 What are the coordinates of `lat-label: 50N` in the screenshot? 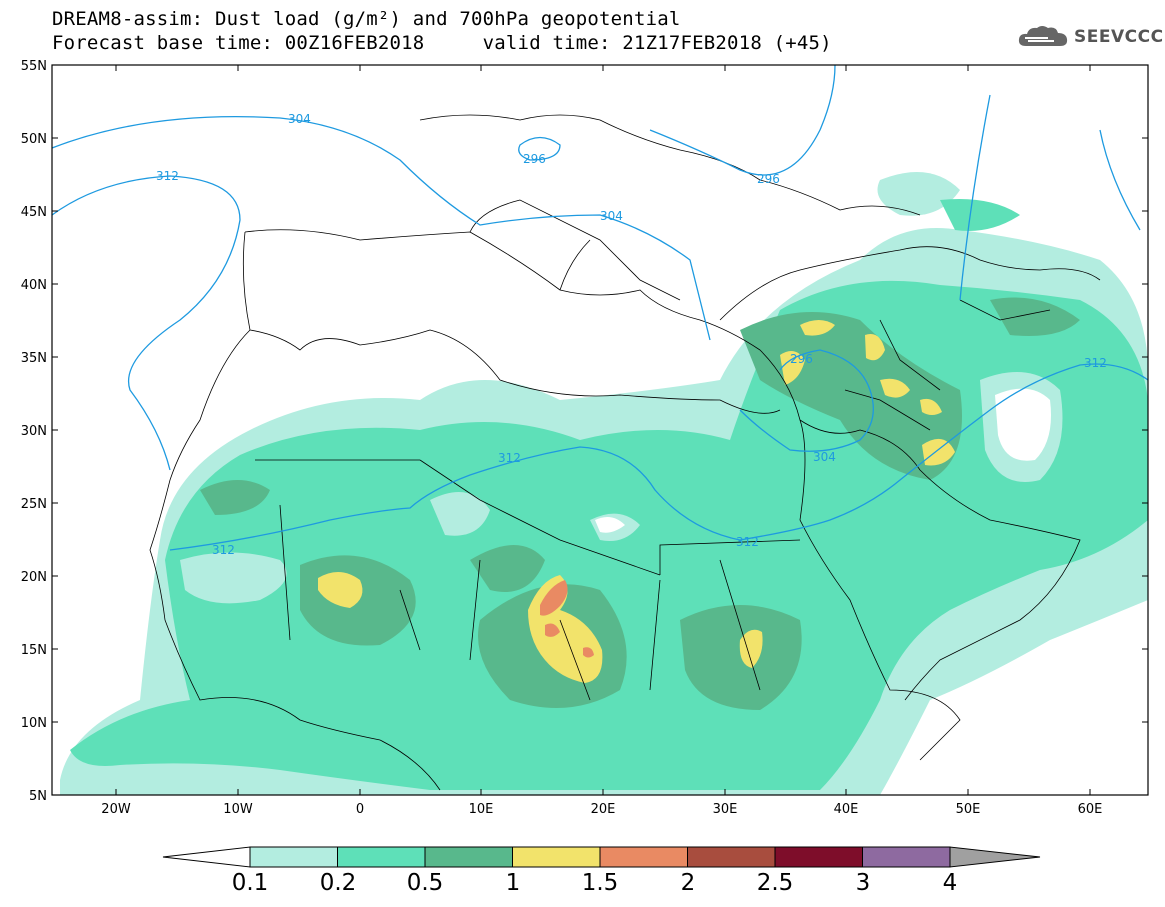 It's located at (34, 139).